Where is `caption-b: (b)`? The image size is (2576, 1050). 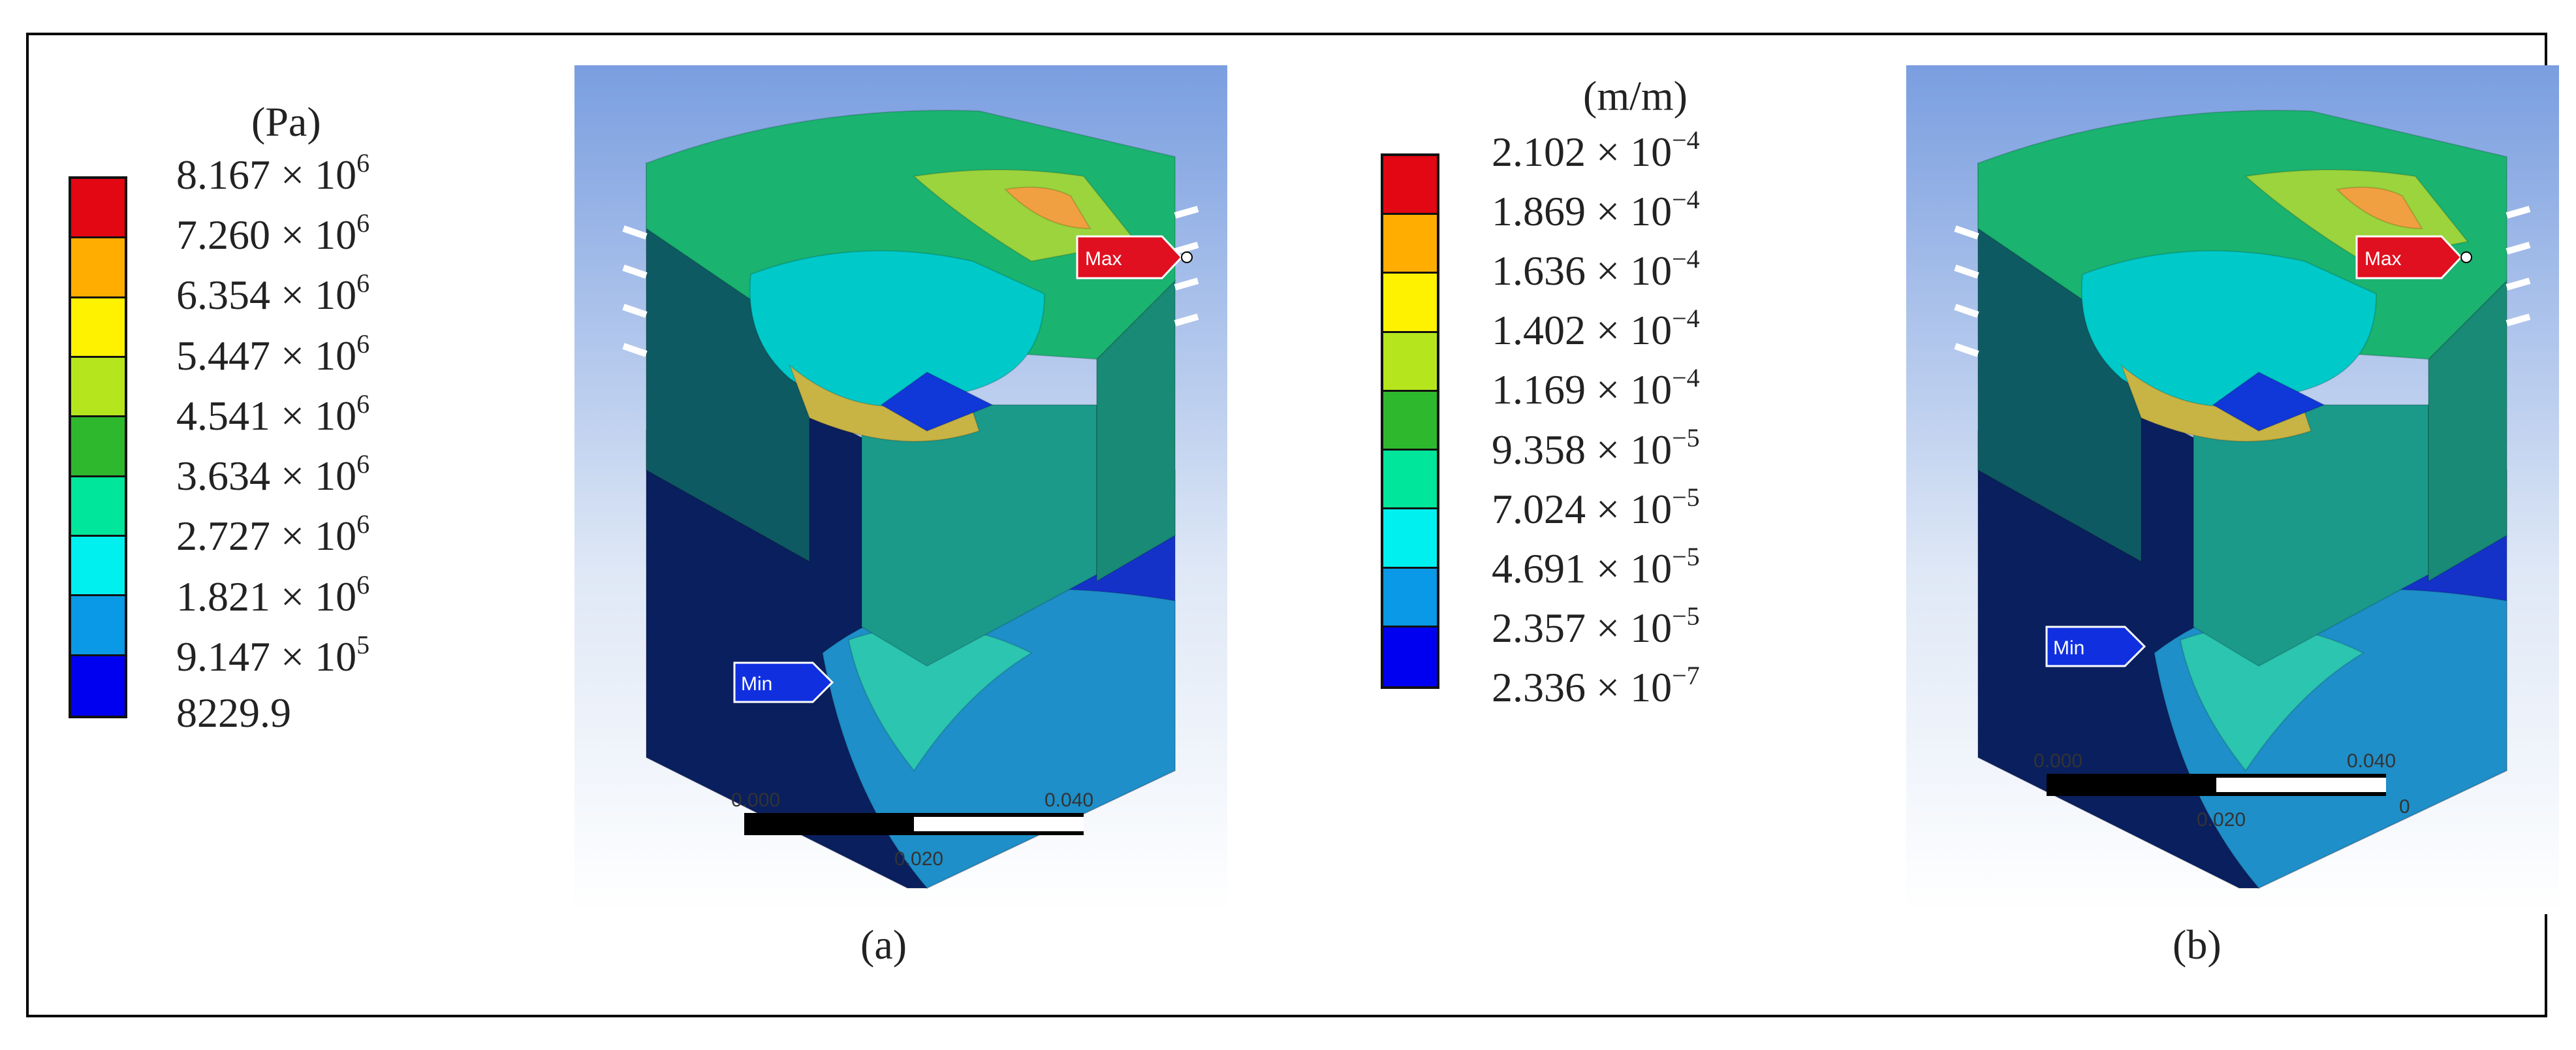
caption-b: (b) is located at coordinates (2197, 944).